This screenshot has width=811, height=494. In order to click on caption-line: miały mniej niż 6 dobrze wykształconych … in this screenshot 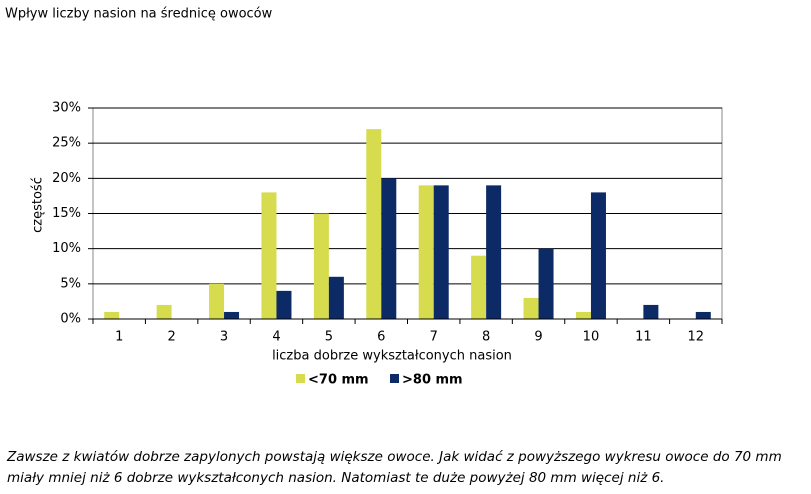, I will do `click(335, 478)`.